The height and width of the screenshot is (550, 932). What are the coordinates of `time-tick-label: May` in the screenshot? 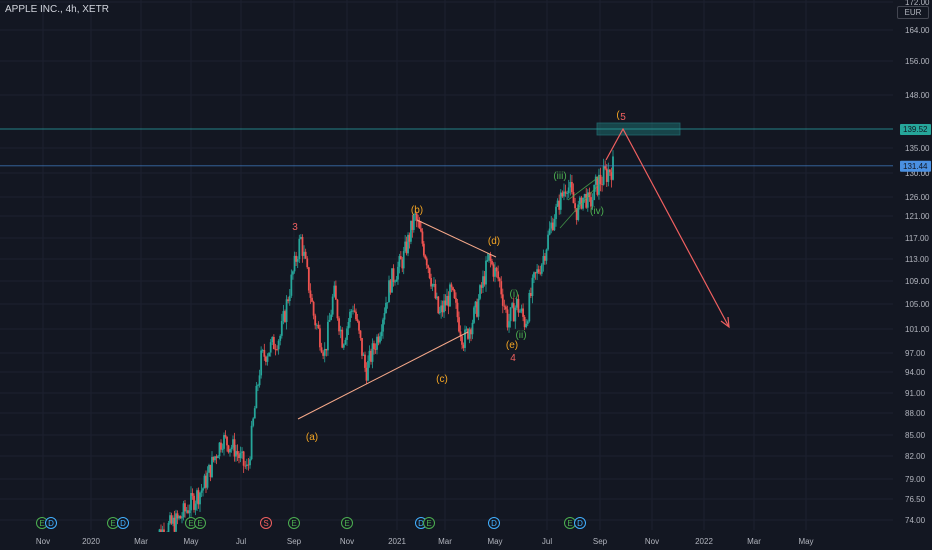 It's located at (190, 541).